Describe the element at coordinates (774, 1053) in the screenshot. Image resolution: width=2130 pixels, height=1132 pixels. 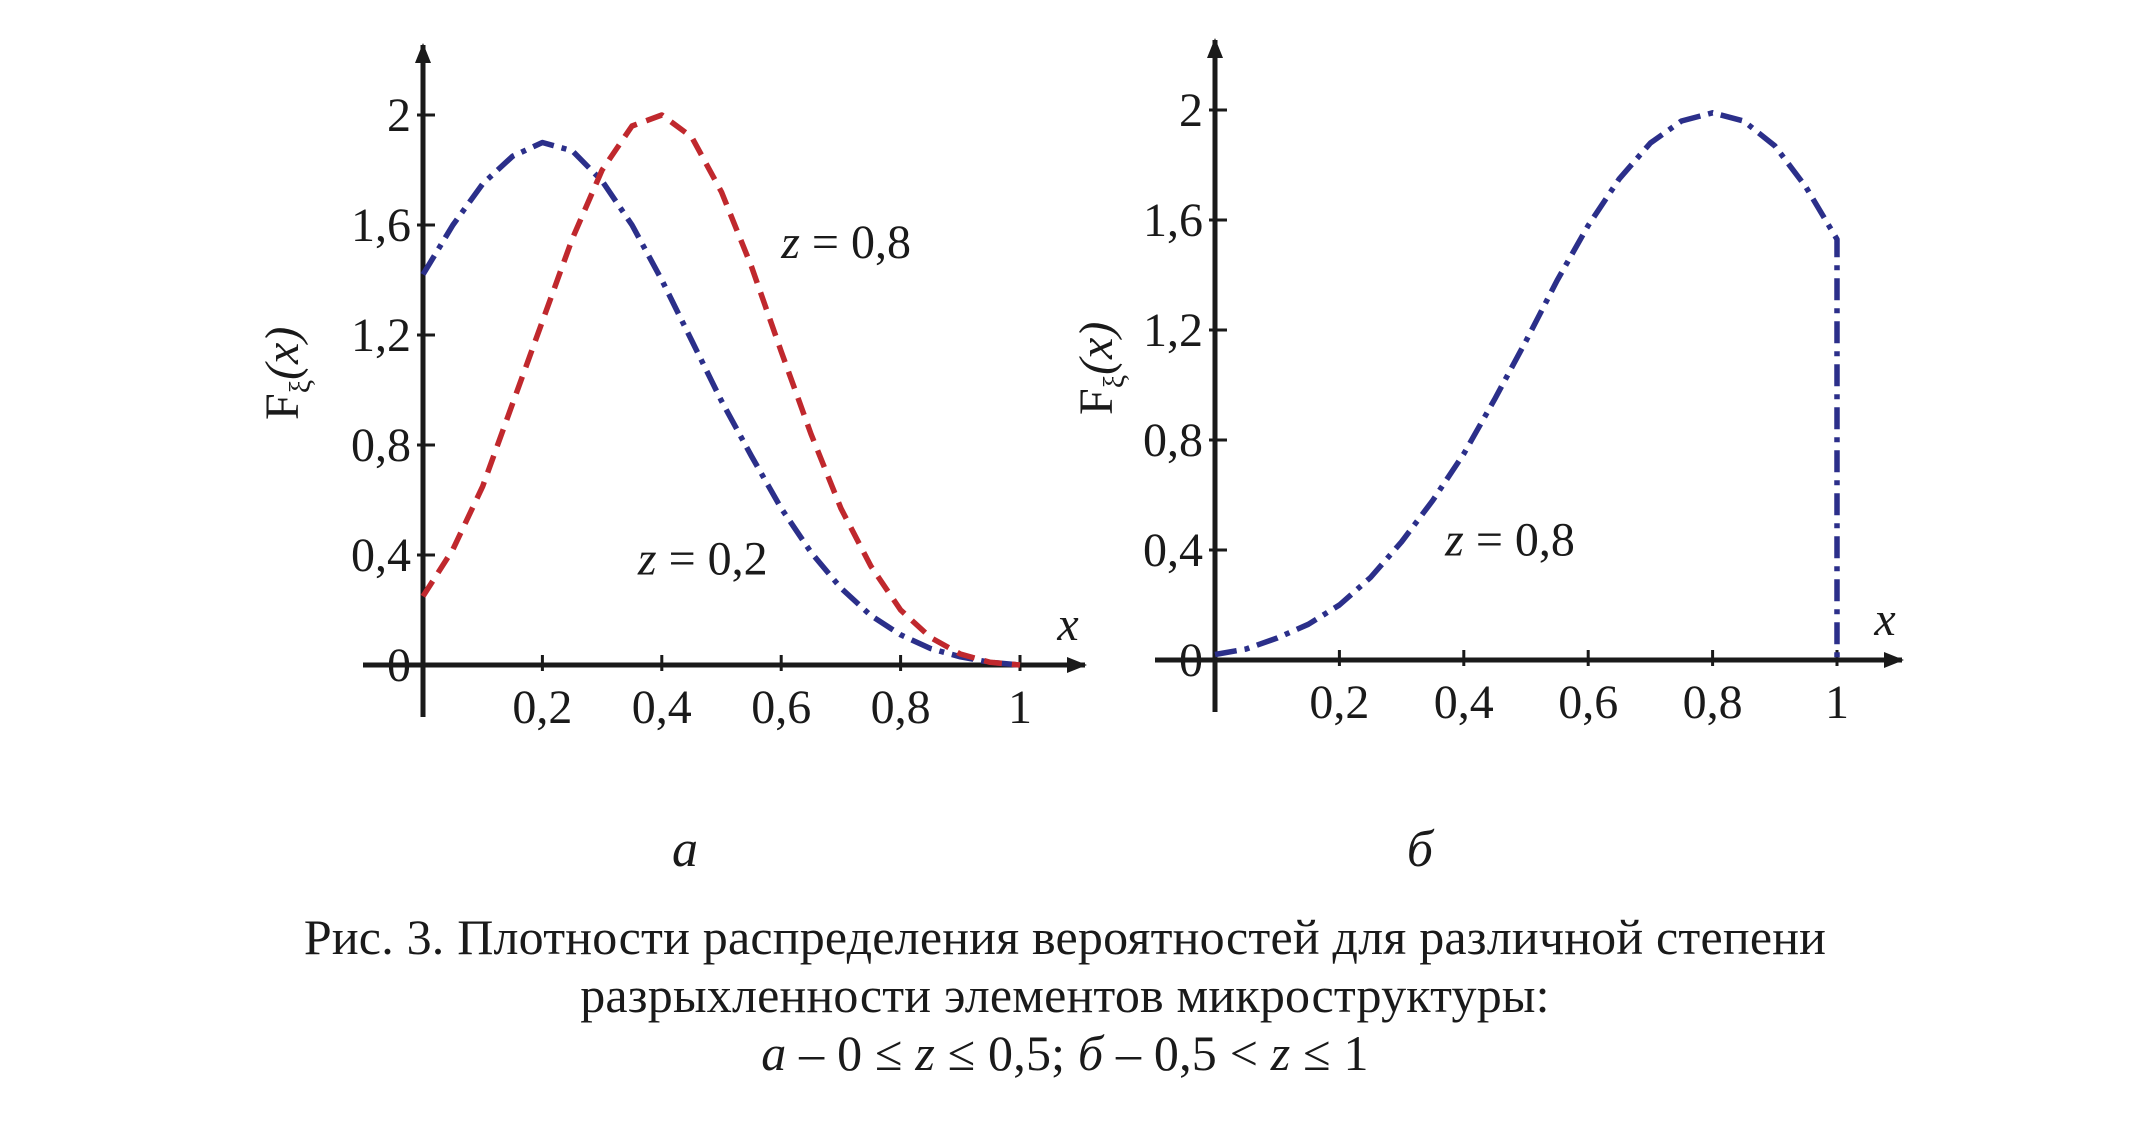
I see `caption-a: а` at that location.